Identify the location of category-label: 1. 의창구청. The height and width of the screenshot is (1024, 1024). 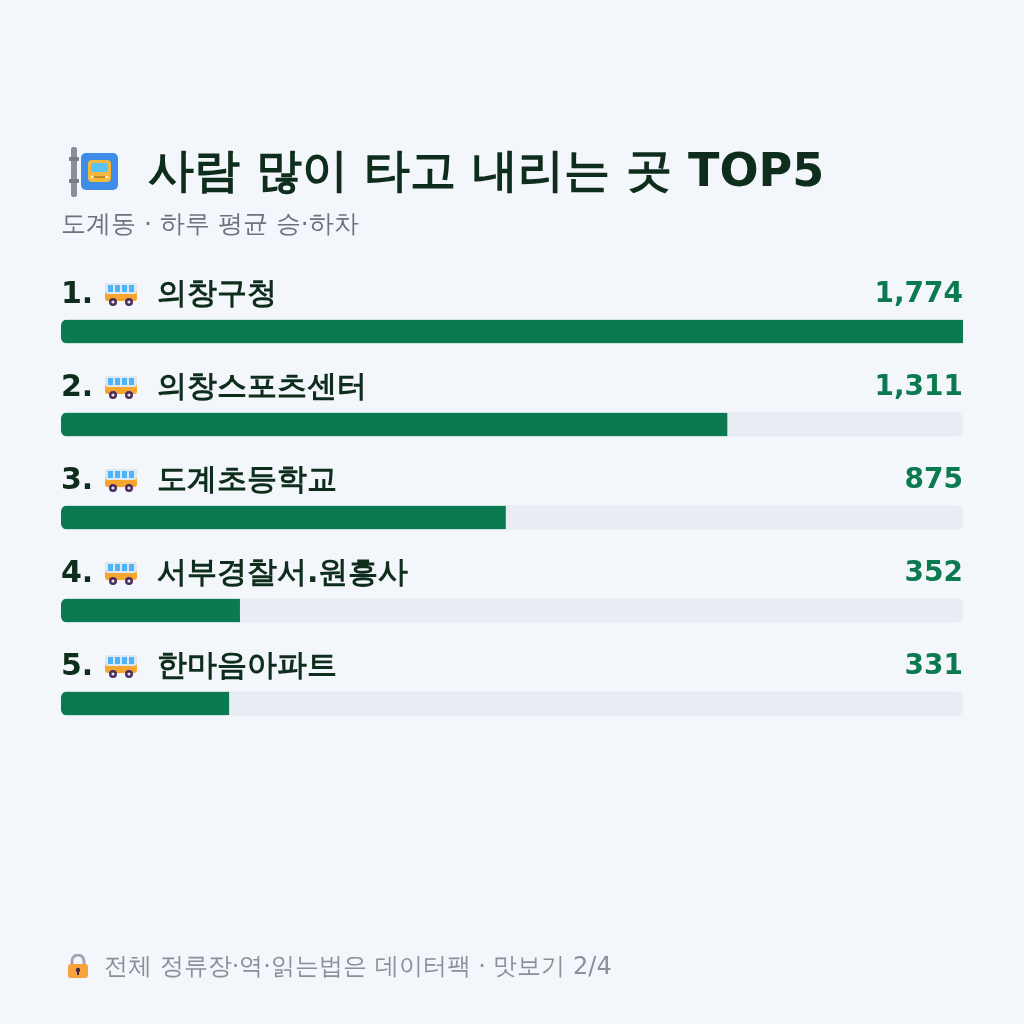
(169, 292).